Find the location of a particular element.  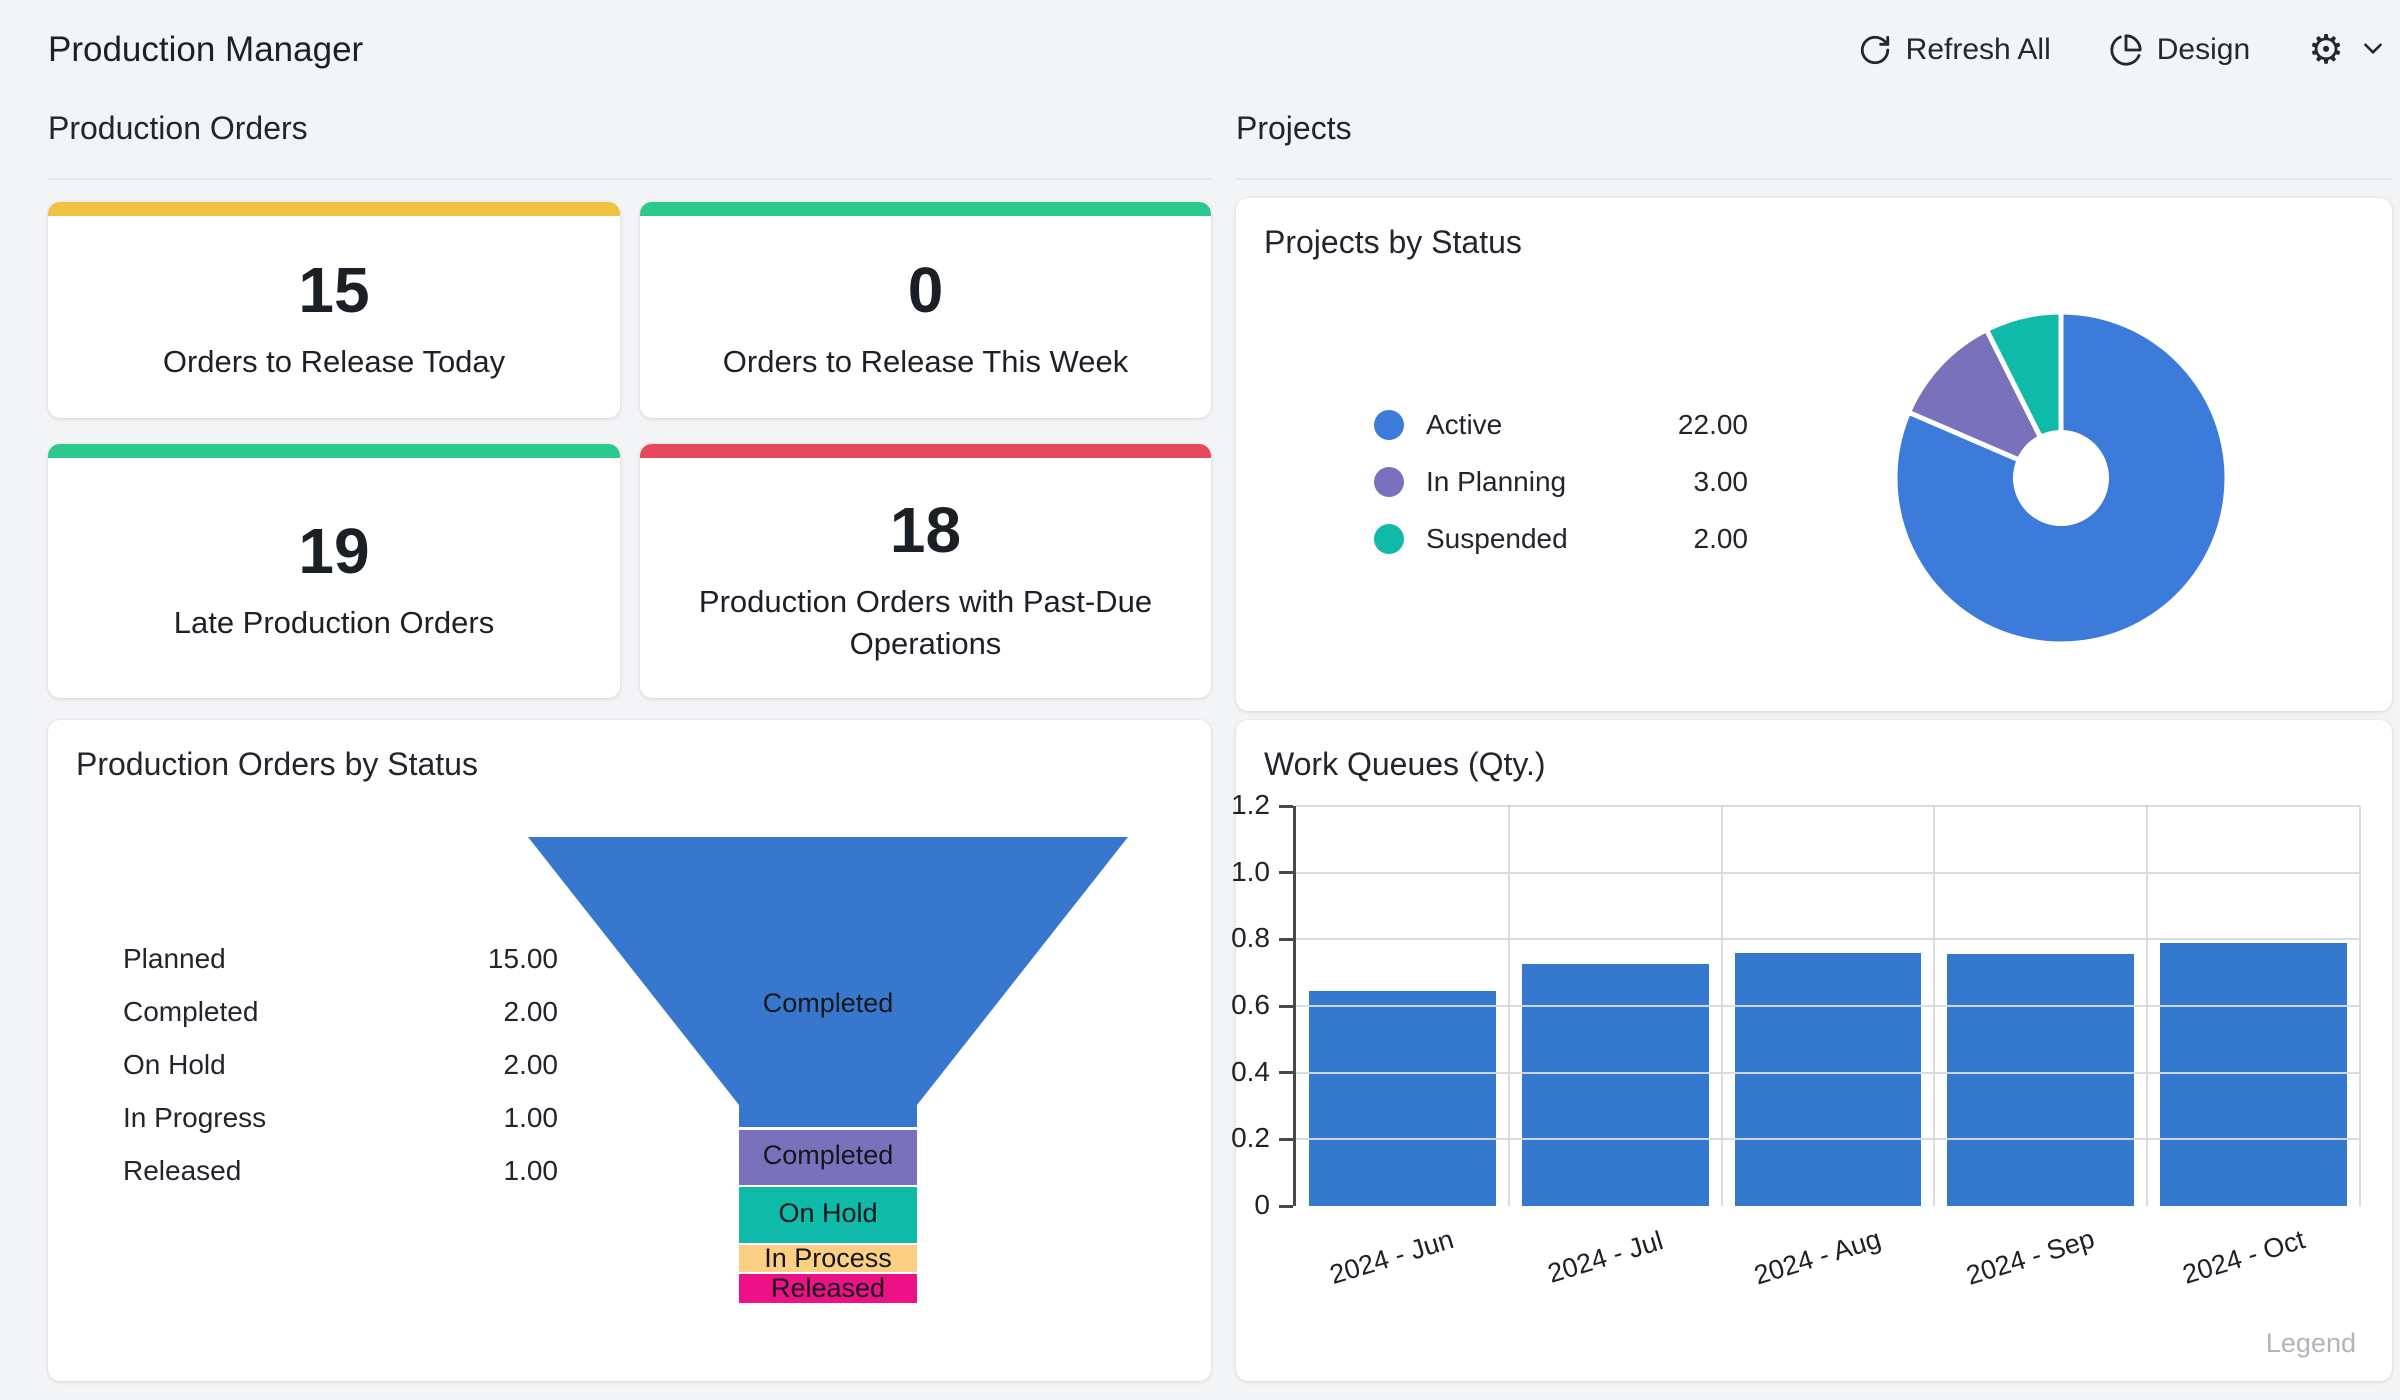

legend-row: Planned 15.00 is located at coordinates (340, 958).